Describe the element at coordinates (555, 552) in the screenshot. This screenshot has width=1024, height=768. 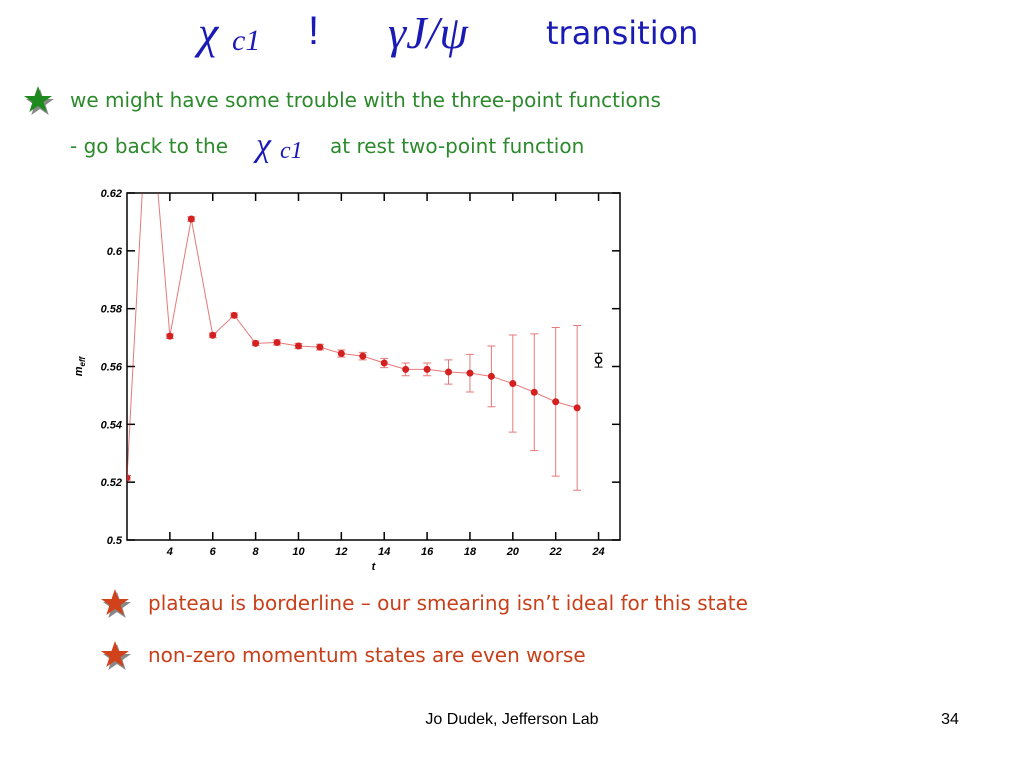
I see `x-tick-label: 22` at that location.